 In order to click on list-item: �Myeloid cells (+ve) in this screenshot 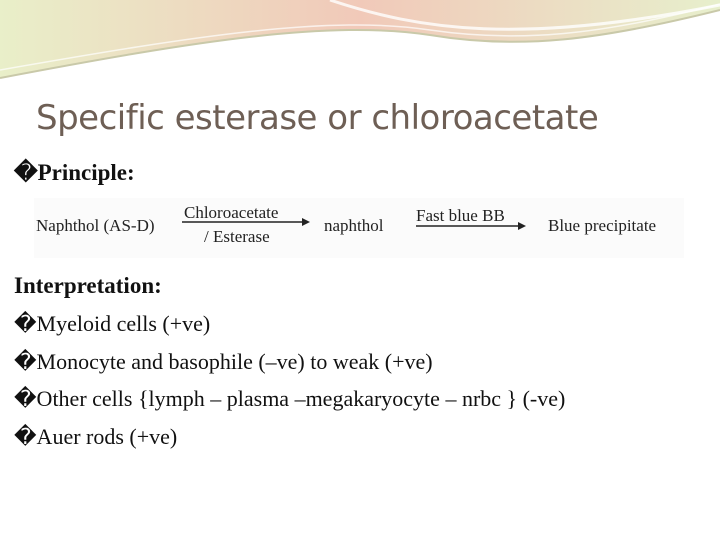, I will do `click(112, 323)`.